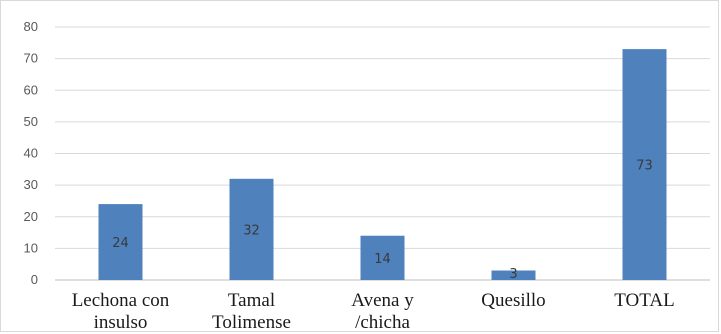 The image size is (721, 334). What do you see at coordinates (31, 58) in the screenshot?
I see `y-tick-label: 70` at bounding box center [31, 58].